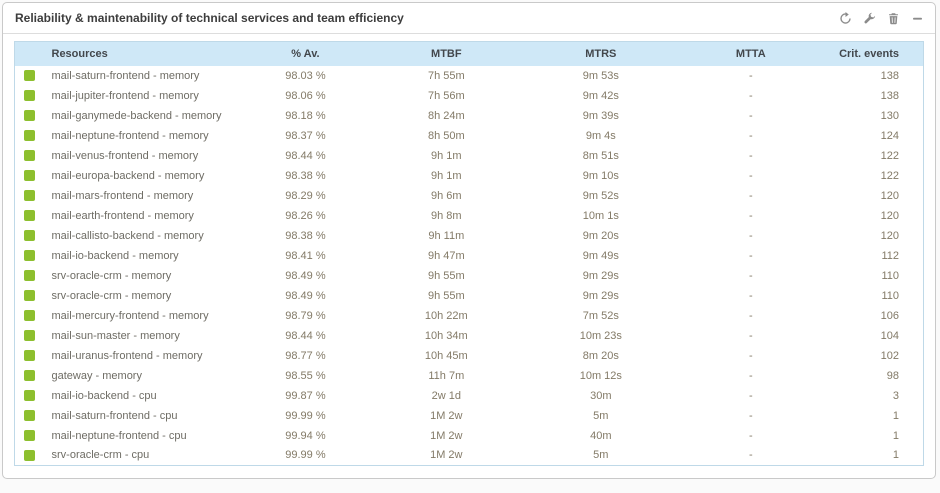 This screenshot has width=940, height=493. Describe the element at coordinates (601, 395) in the screenshot. I see `mtrs-value: 30m` at that location.